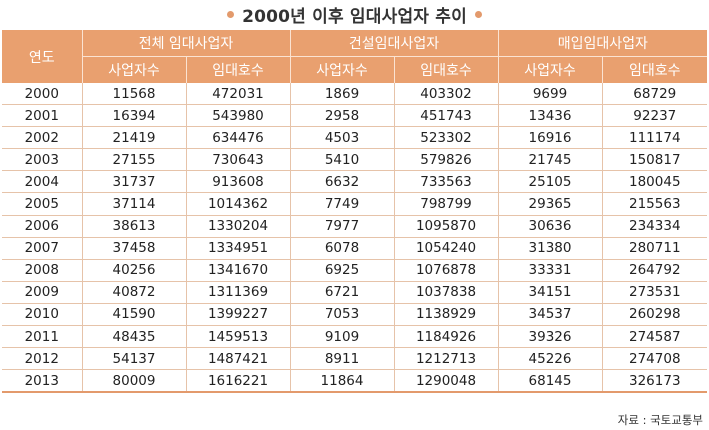  I want to click on construction-units-cell: 1212713, so click(446, 359).